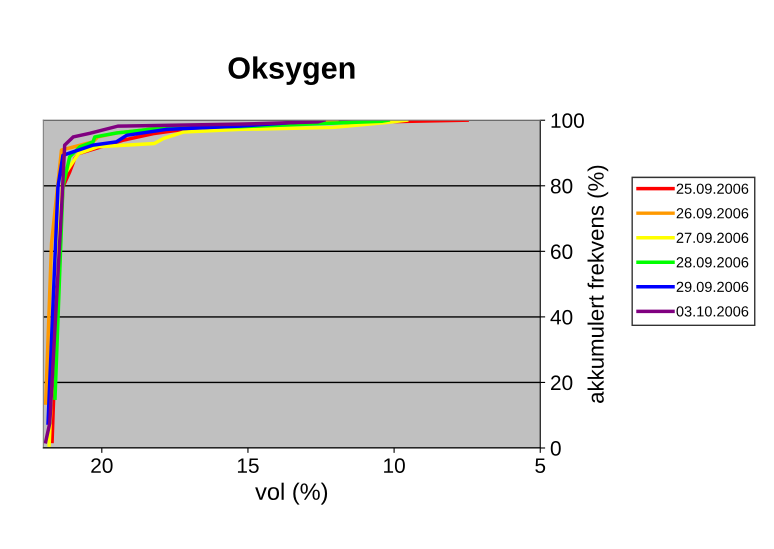 The width and height of the screenshot is (774, 549). Describe the element at coordinates (598, 284) in the screenshot. I see `y-axis-title: akkumulert frekvens (%)` at that location.